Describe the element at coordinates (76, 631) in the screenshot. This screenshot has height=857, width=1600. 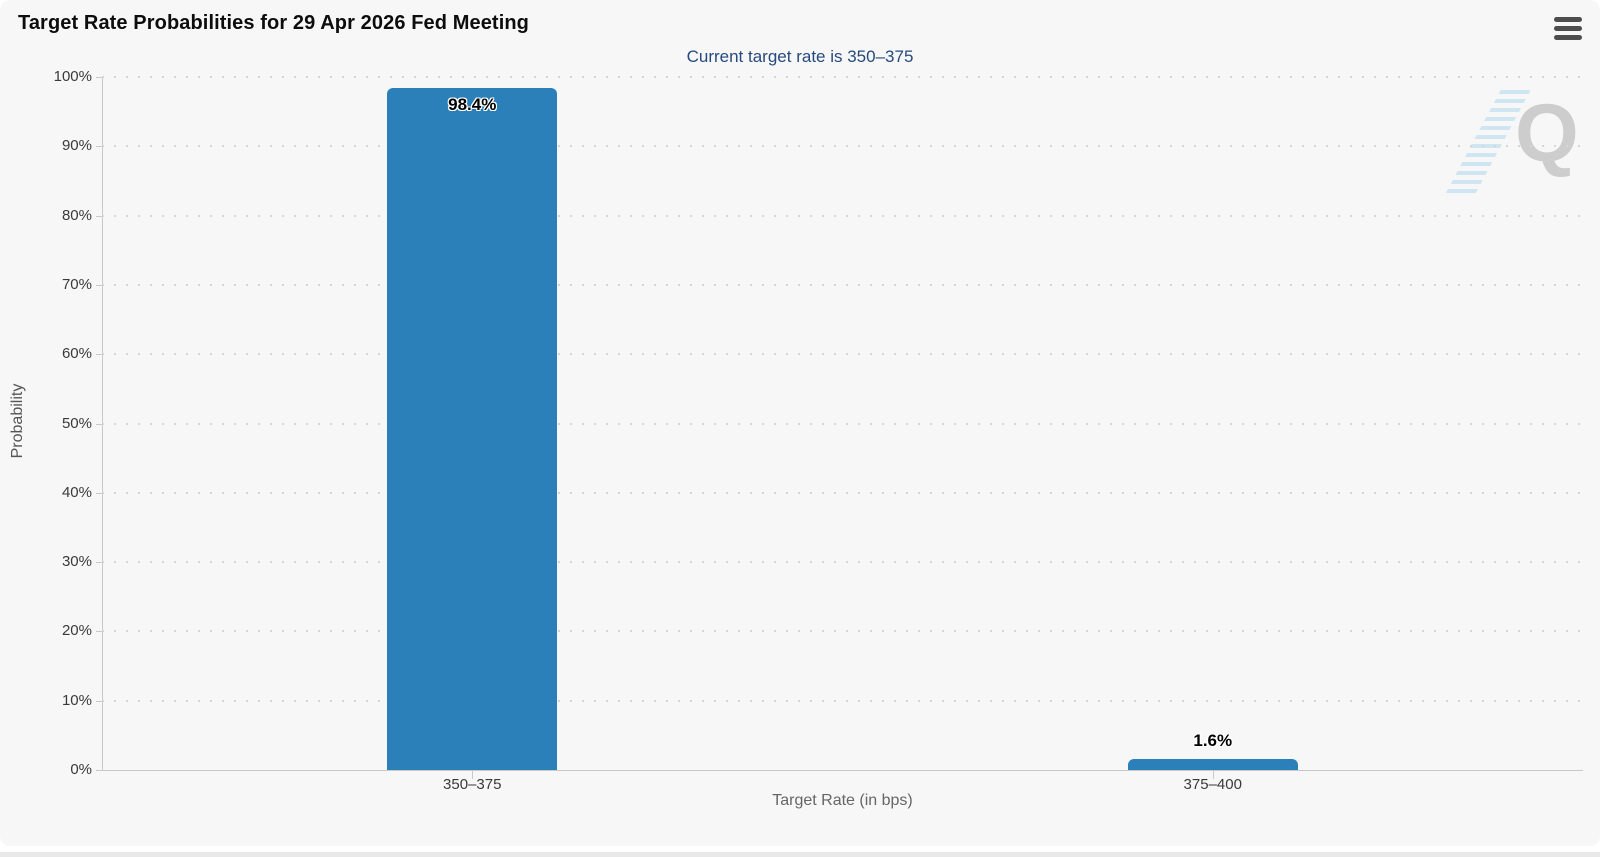
I see `y-axis-tick-label: 20%` at that location.